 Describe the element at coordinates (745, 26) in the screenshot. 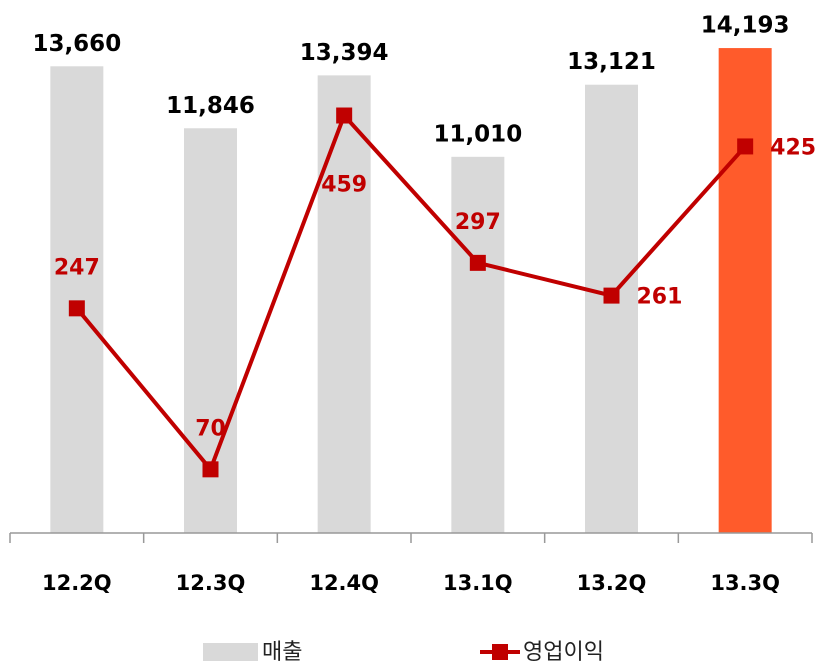

I see `bar-value-label: 14,193` at that location.